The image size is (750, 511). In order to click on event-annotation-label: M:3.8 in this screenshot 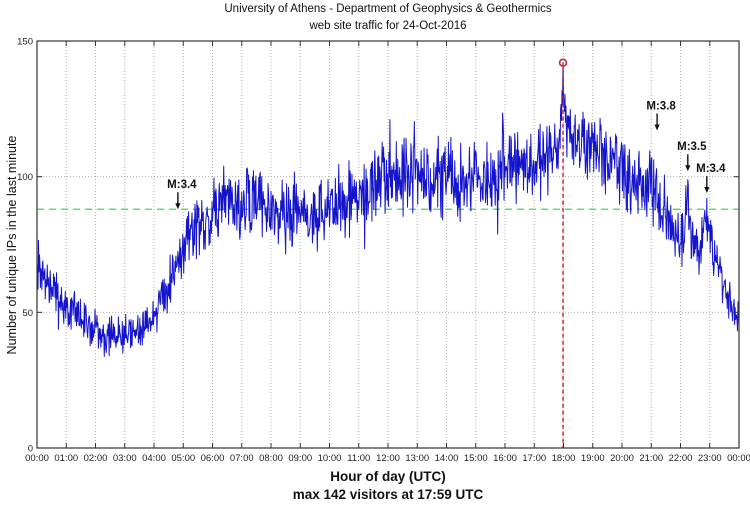, I will do `click(661, 107)`.